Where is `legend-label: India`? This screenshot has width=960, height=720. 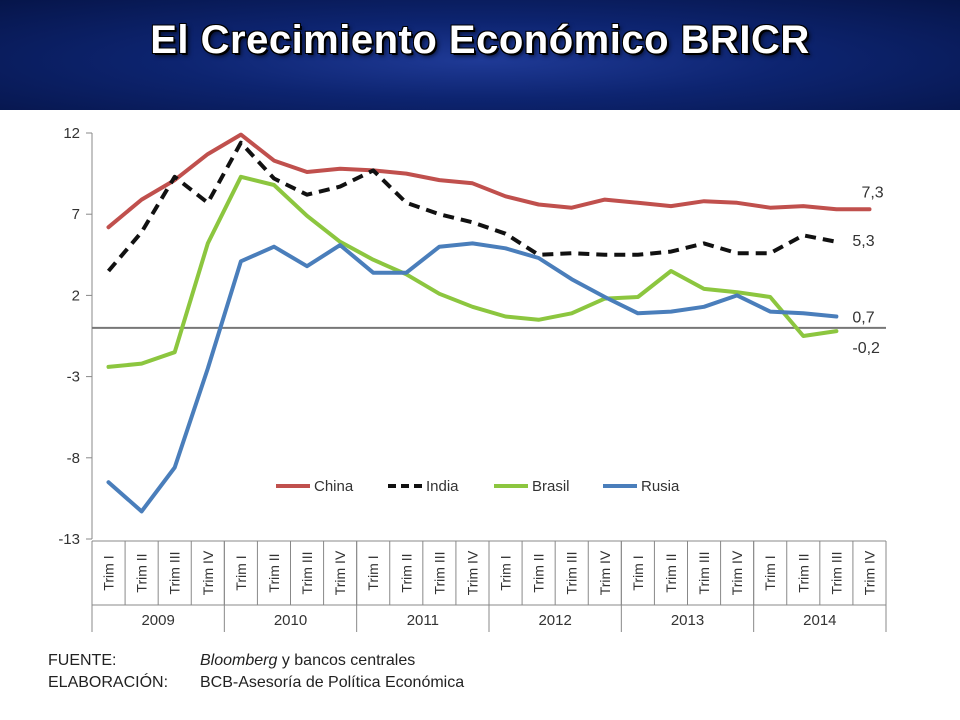
legend-label: India is located at coordinates (442, 486).